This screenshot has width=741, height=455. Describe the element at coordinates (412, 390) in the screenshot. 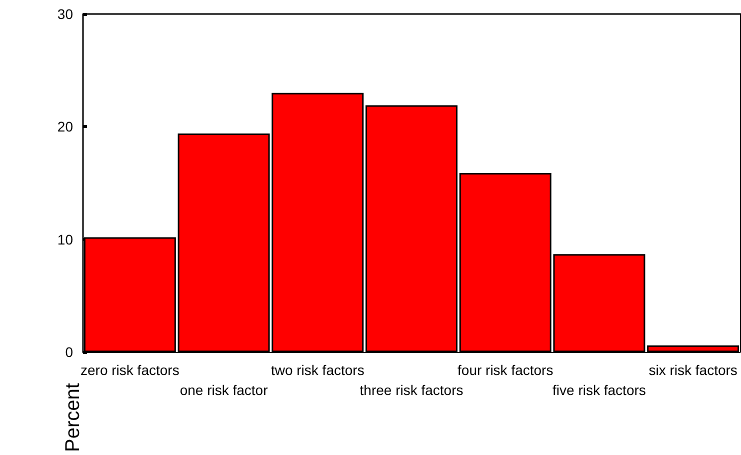

I see `x-tick-label: three risk factors` at that location.